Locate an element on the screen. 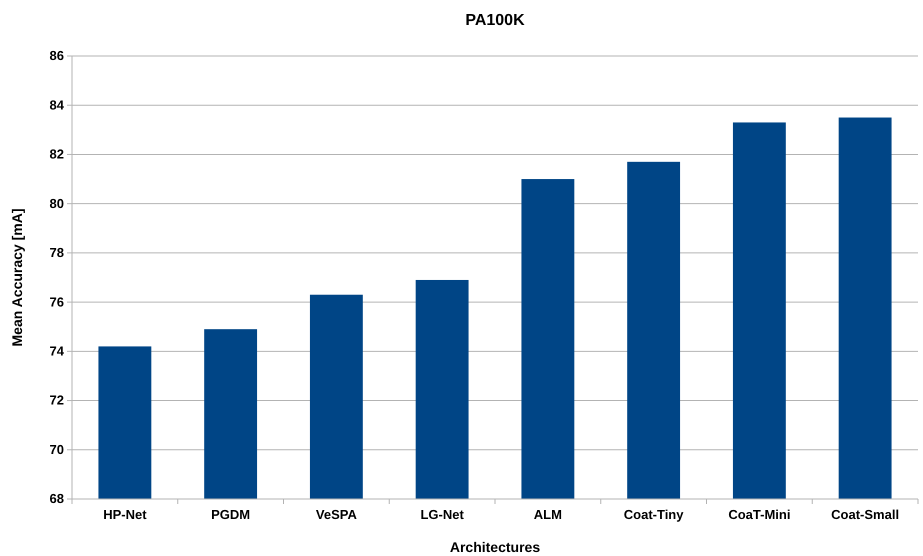 The image size is (923, 556). x-tick-label: PGDM is located at coordinates (230, 514).